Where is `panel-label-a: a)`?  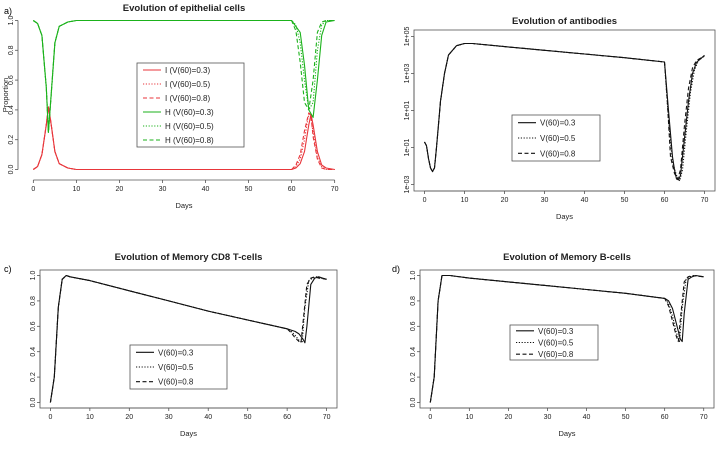 panel-label-a: a) is located at coordinates (8, 11).